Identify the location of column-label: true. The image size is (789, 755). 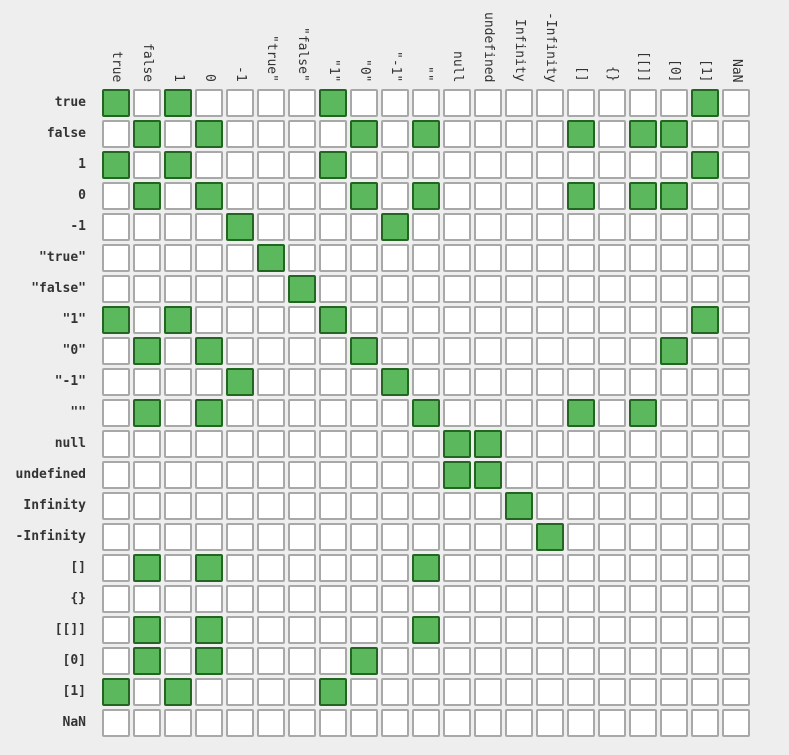
(116, 67).